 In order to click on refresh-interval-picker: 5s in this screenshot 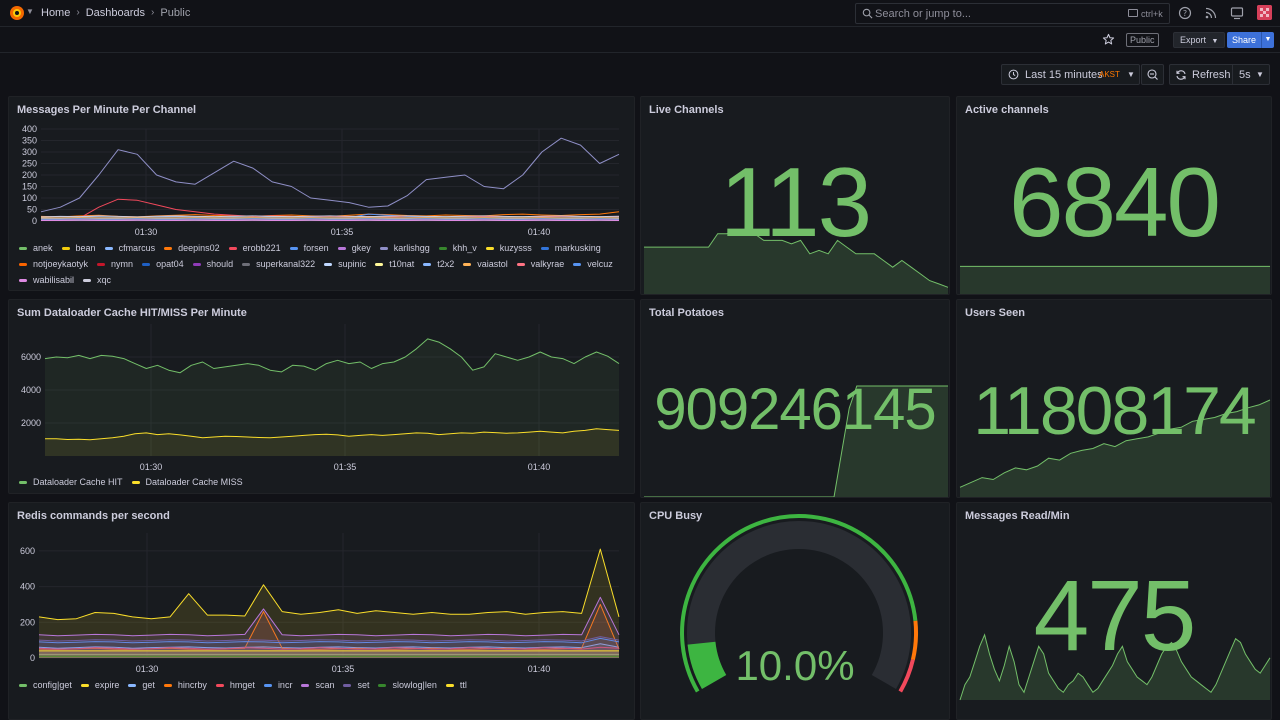, I will do `click(1245, 75)`.